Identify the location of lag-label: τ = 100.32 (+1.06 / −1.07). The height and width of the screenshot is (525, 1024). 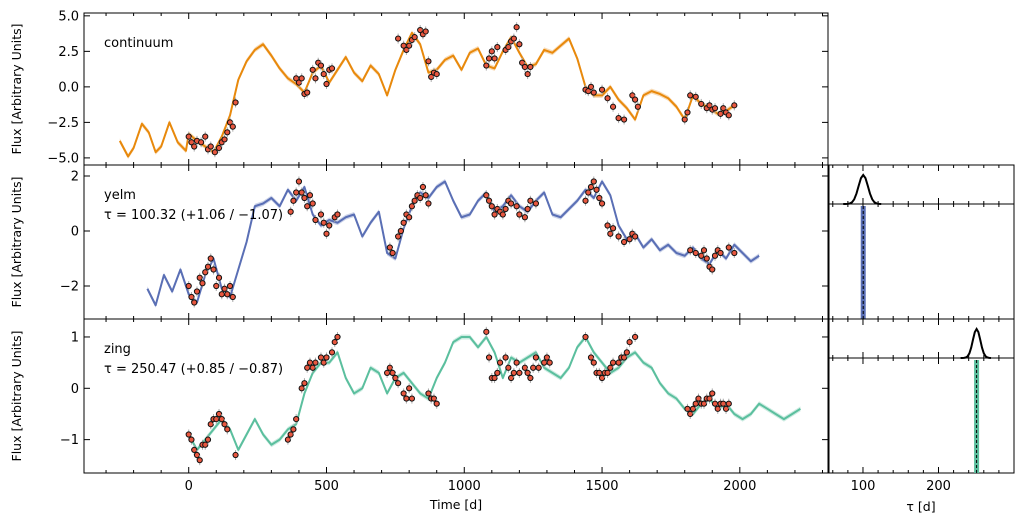
(193, 215).